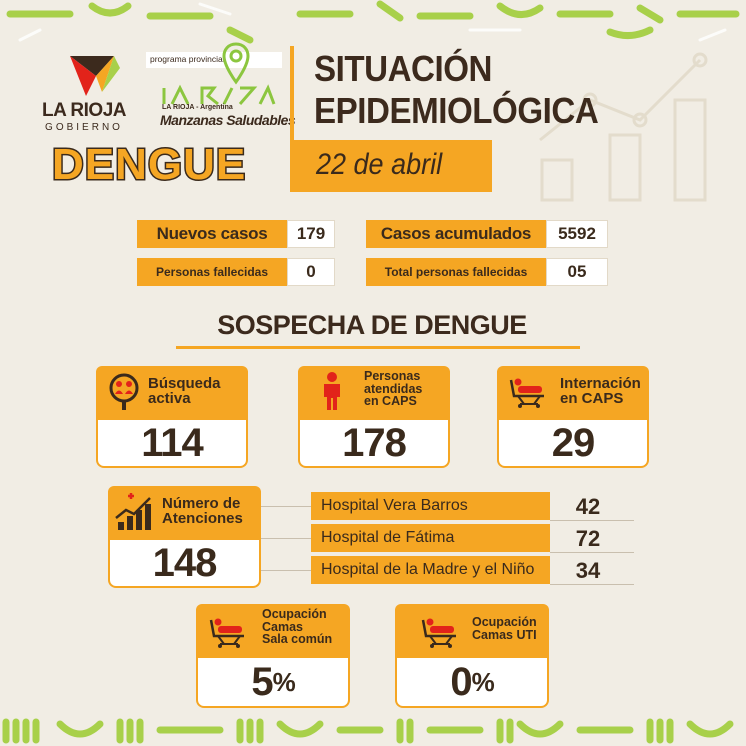  I want to click on card-atenciones-title: Número de Atenciones, so click(202, 511).